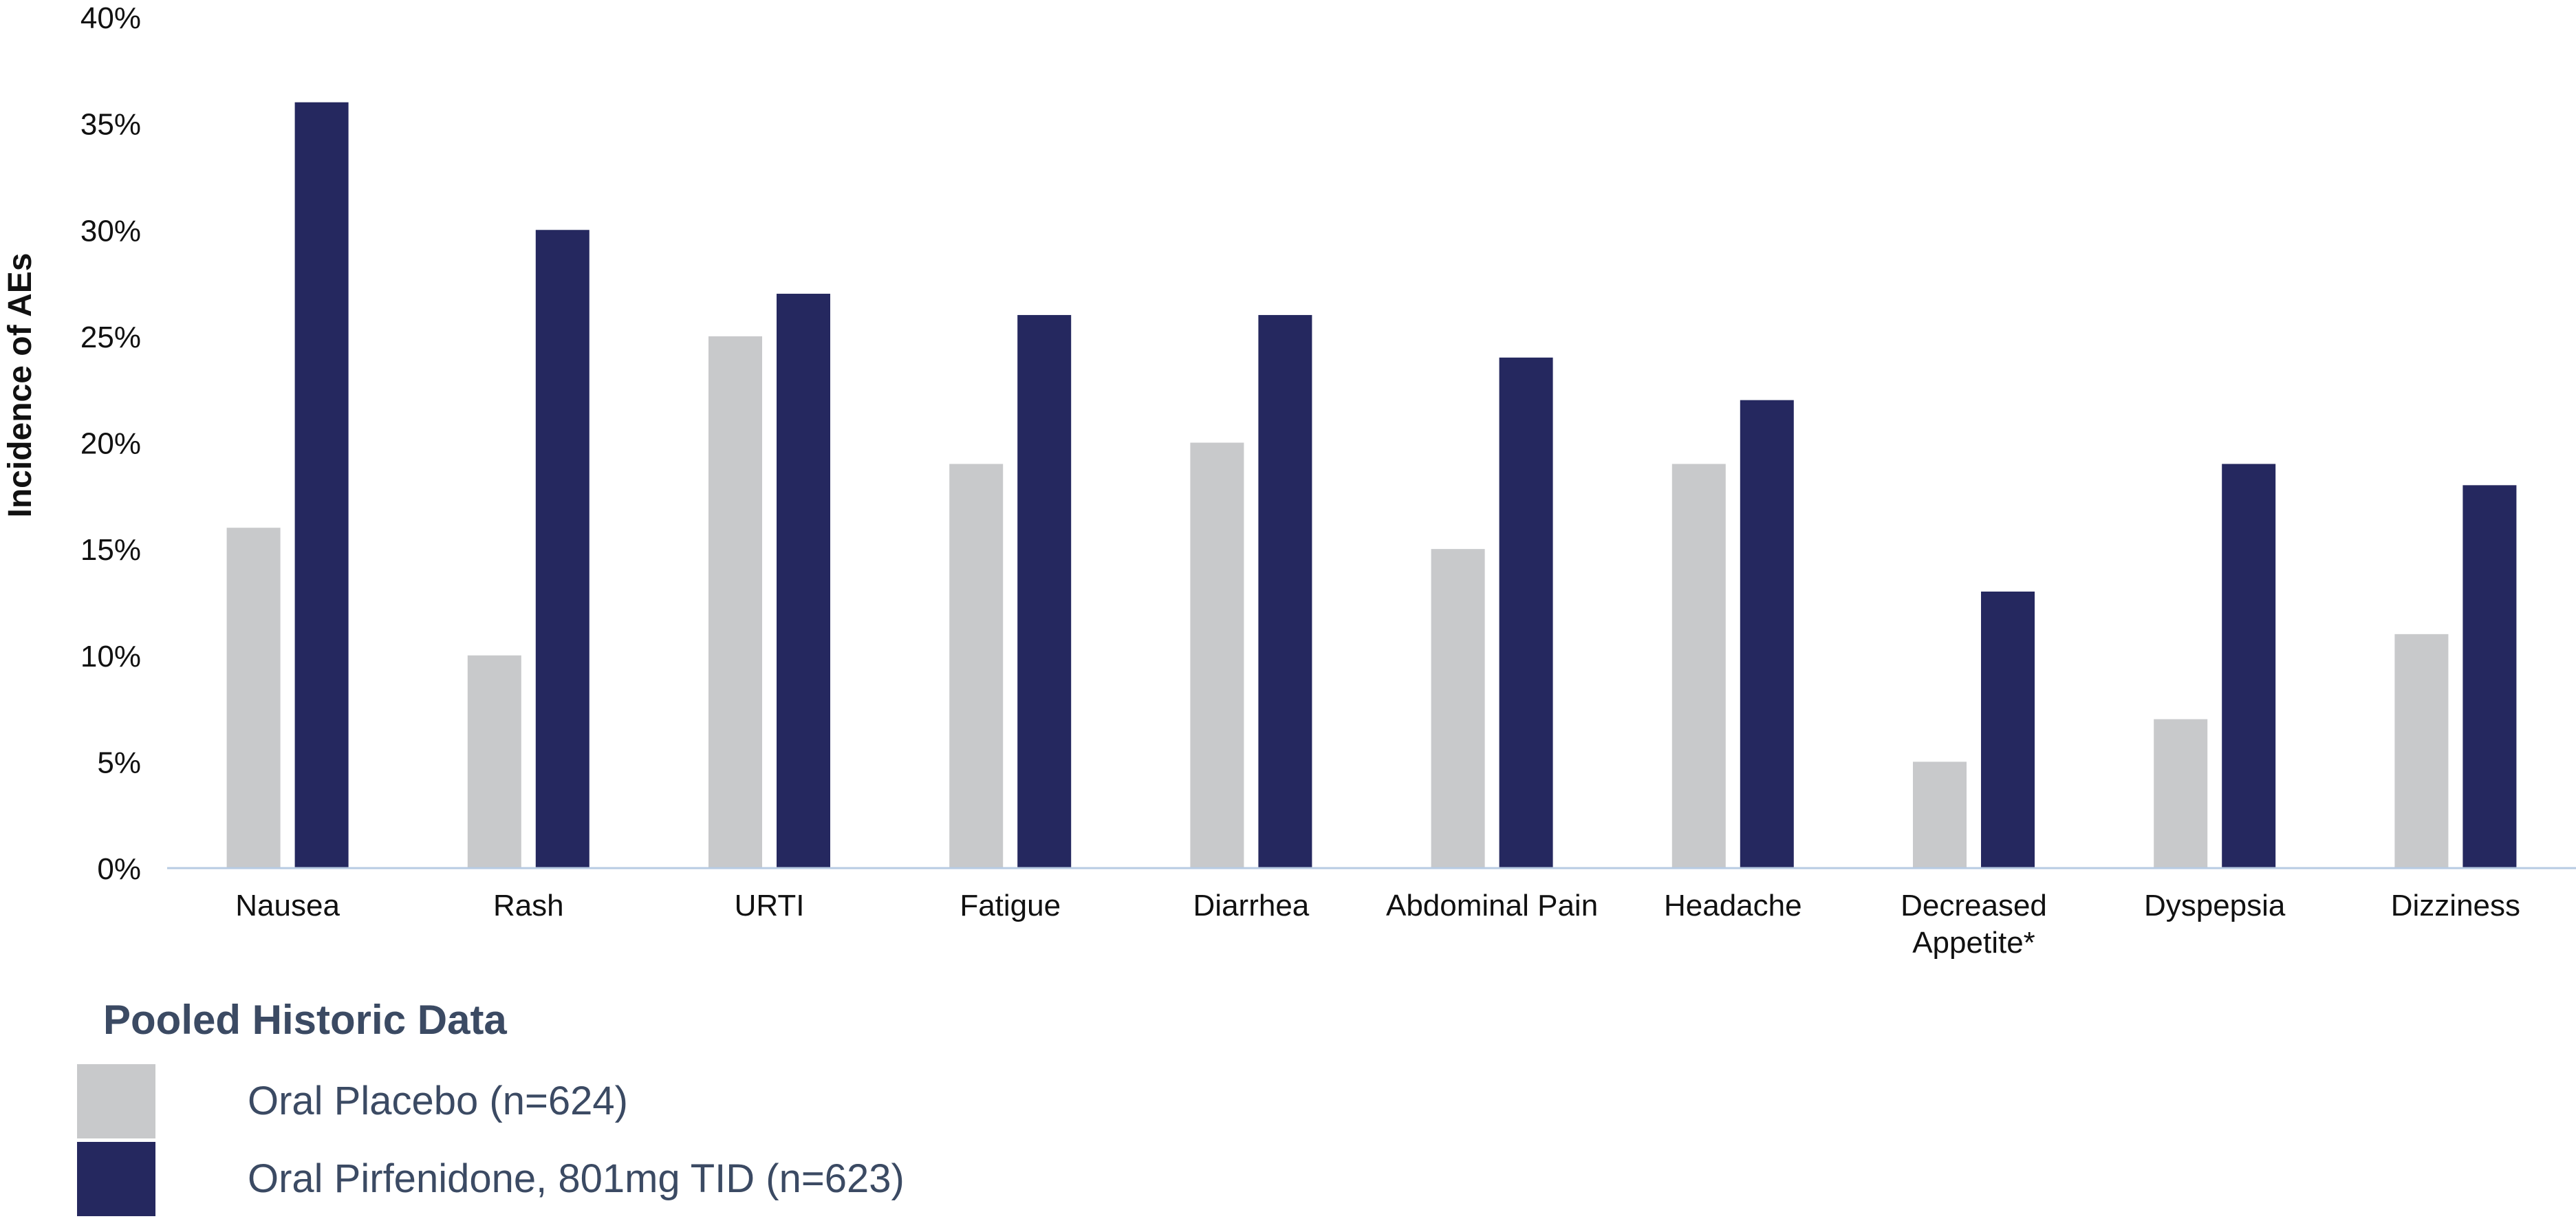 Image resolution: width=2576 pixels, height=1221 pixels. I want to click on x-tick-label: URTI, so click(770, 905).